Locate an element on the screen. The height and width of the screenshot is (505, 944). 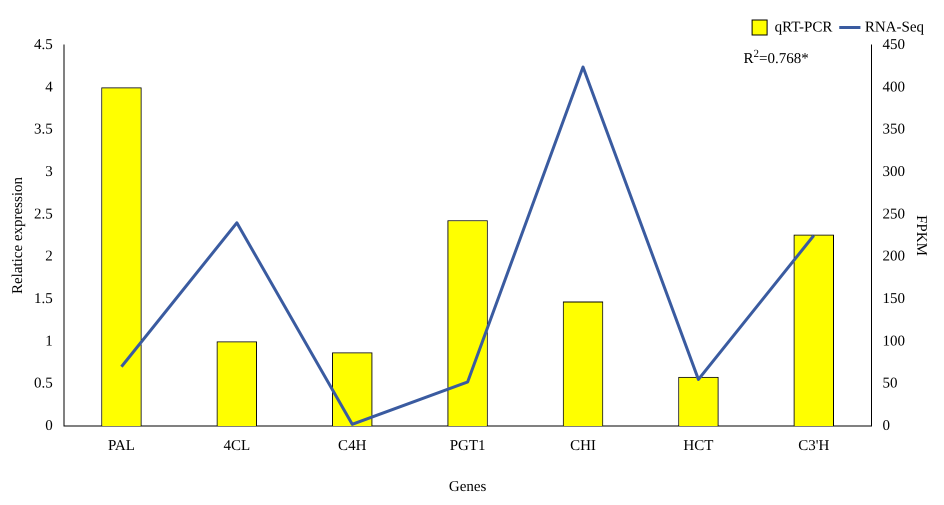
y-tick-label: 2 is located at coordinates (49, 256).